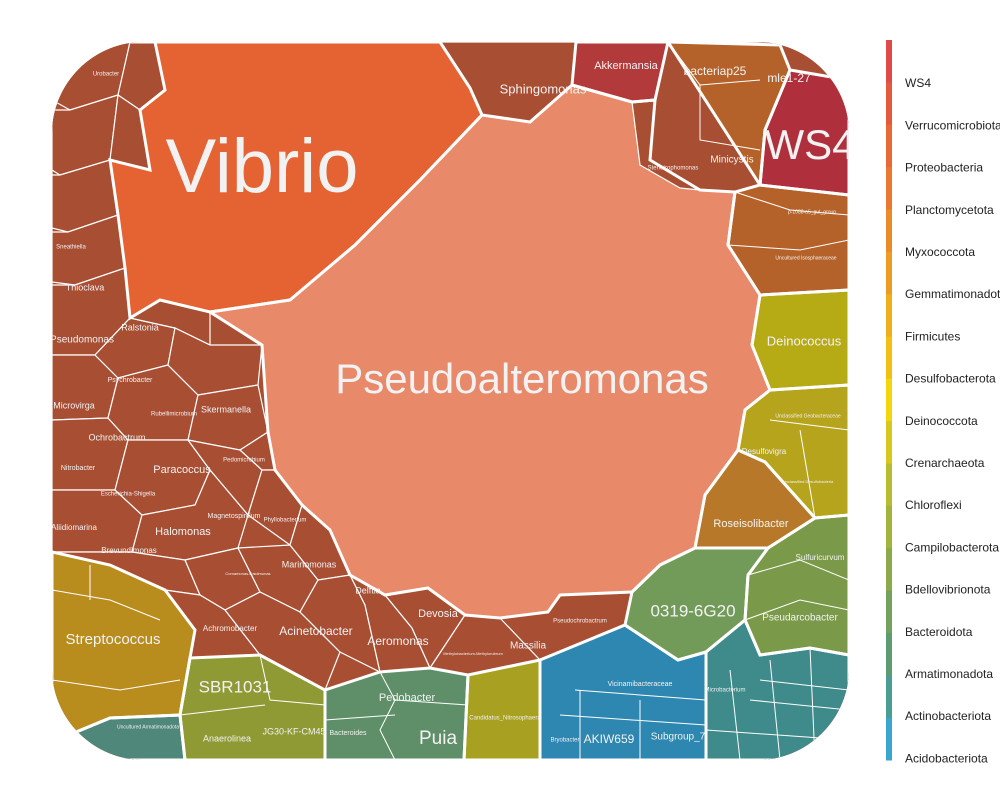 The width and height of the screenshot is (1000, 800). What do you see at coordinates (130, 380) in the screenshot?
I see `genus-label-psychrobacter: Psychrobacter` at bounding box center [130, 380].